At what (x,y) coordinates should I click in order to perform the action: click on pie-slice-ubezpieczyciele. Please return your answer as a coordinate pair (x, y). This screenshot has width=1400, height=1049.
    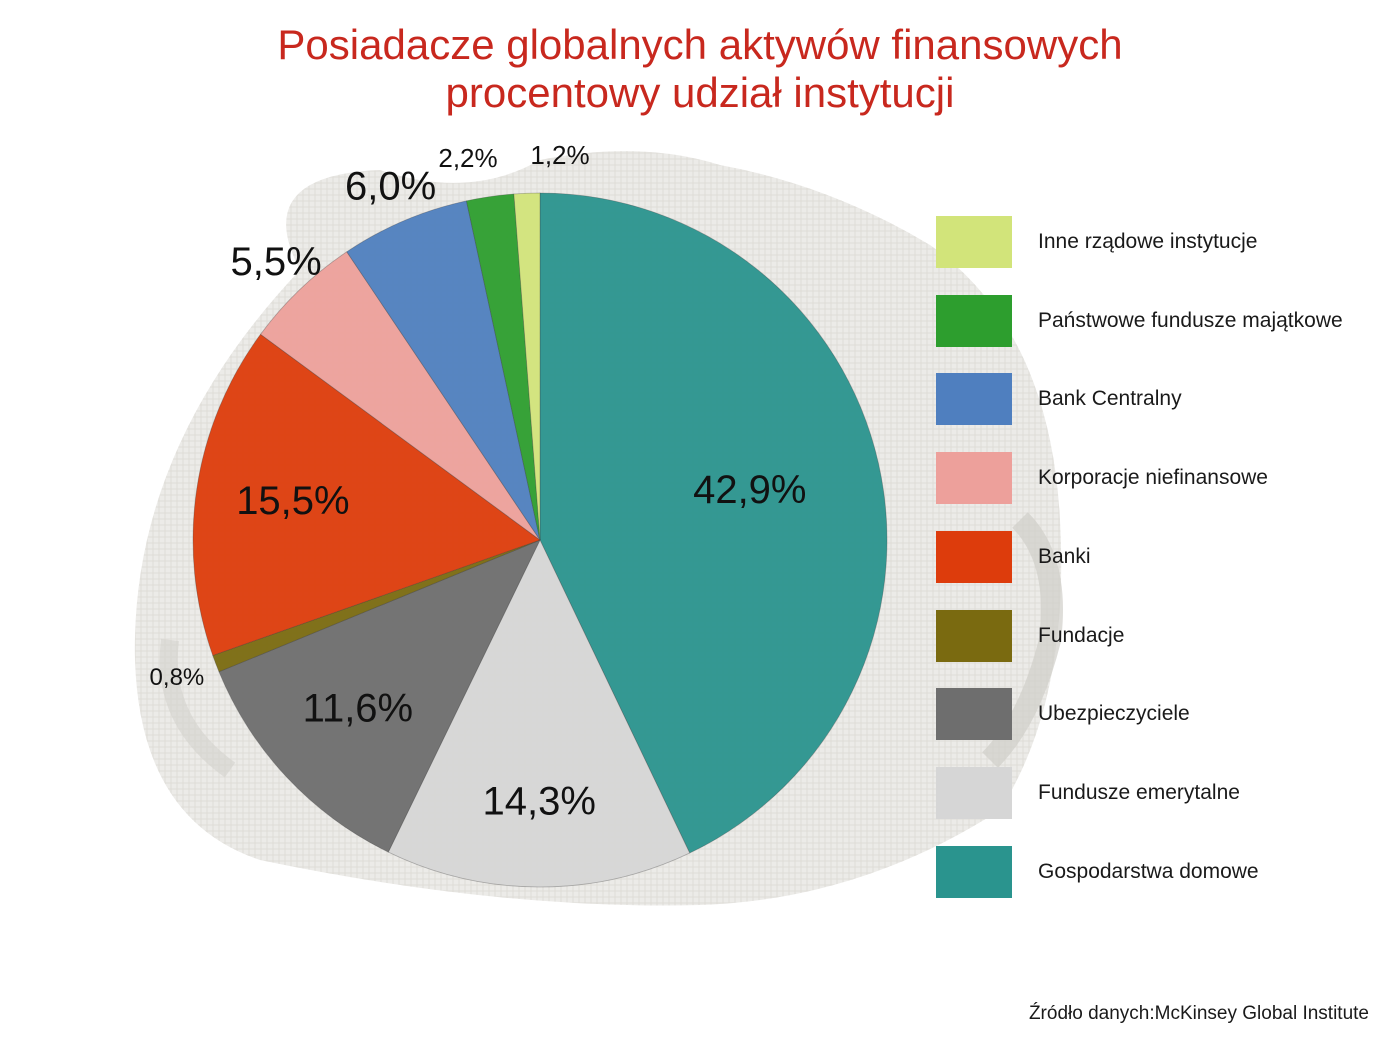
    Looking at the image, I should click on (379, 696).